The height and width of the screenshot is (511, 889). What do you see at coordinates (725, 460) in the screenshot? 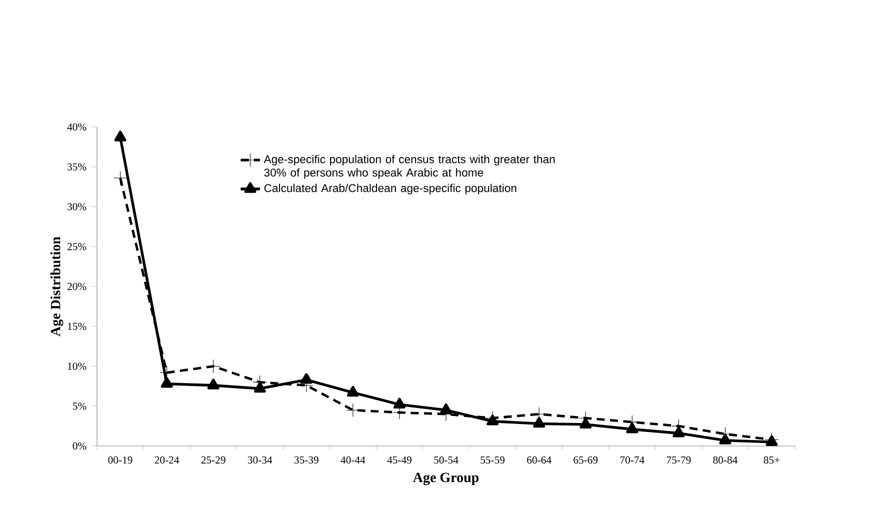
I see `x-tick-label: 80-84` at bounding box center [725, 460].